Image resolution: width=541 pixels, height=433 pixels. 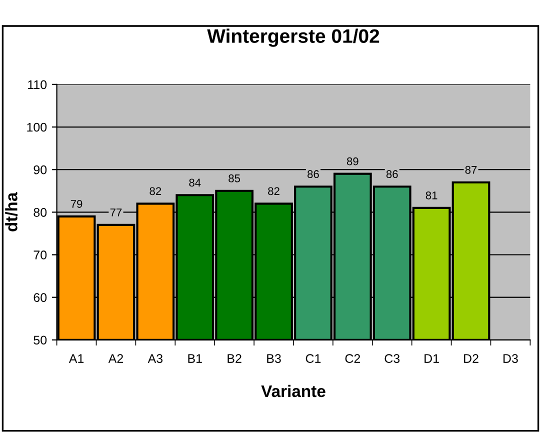 What do you see at coordinates (40, 255) in the screenshot?
I see `y-tick-label: 70` at bounding box center [40, 255].